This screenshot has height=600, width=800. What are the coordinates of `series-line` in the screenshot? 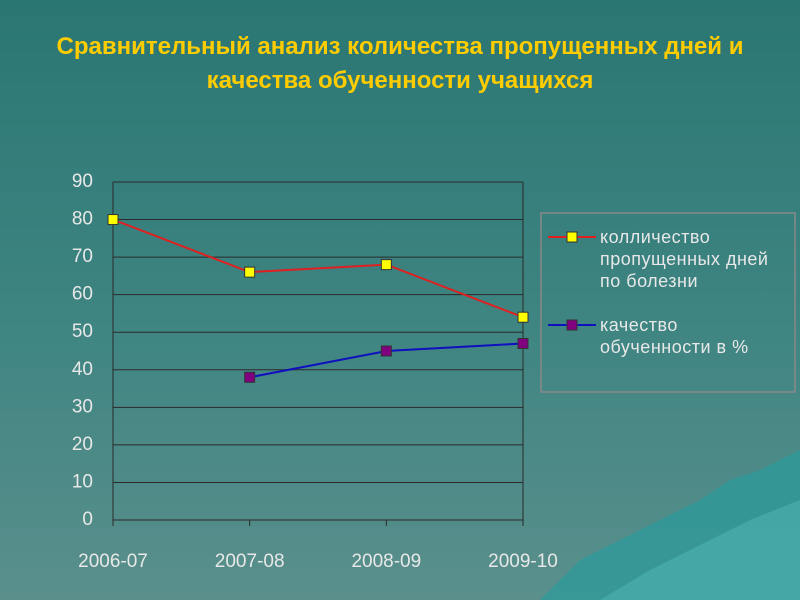 It's located at (318, 268).